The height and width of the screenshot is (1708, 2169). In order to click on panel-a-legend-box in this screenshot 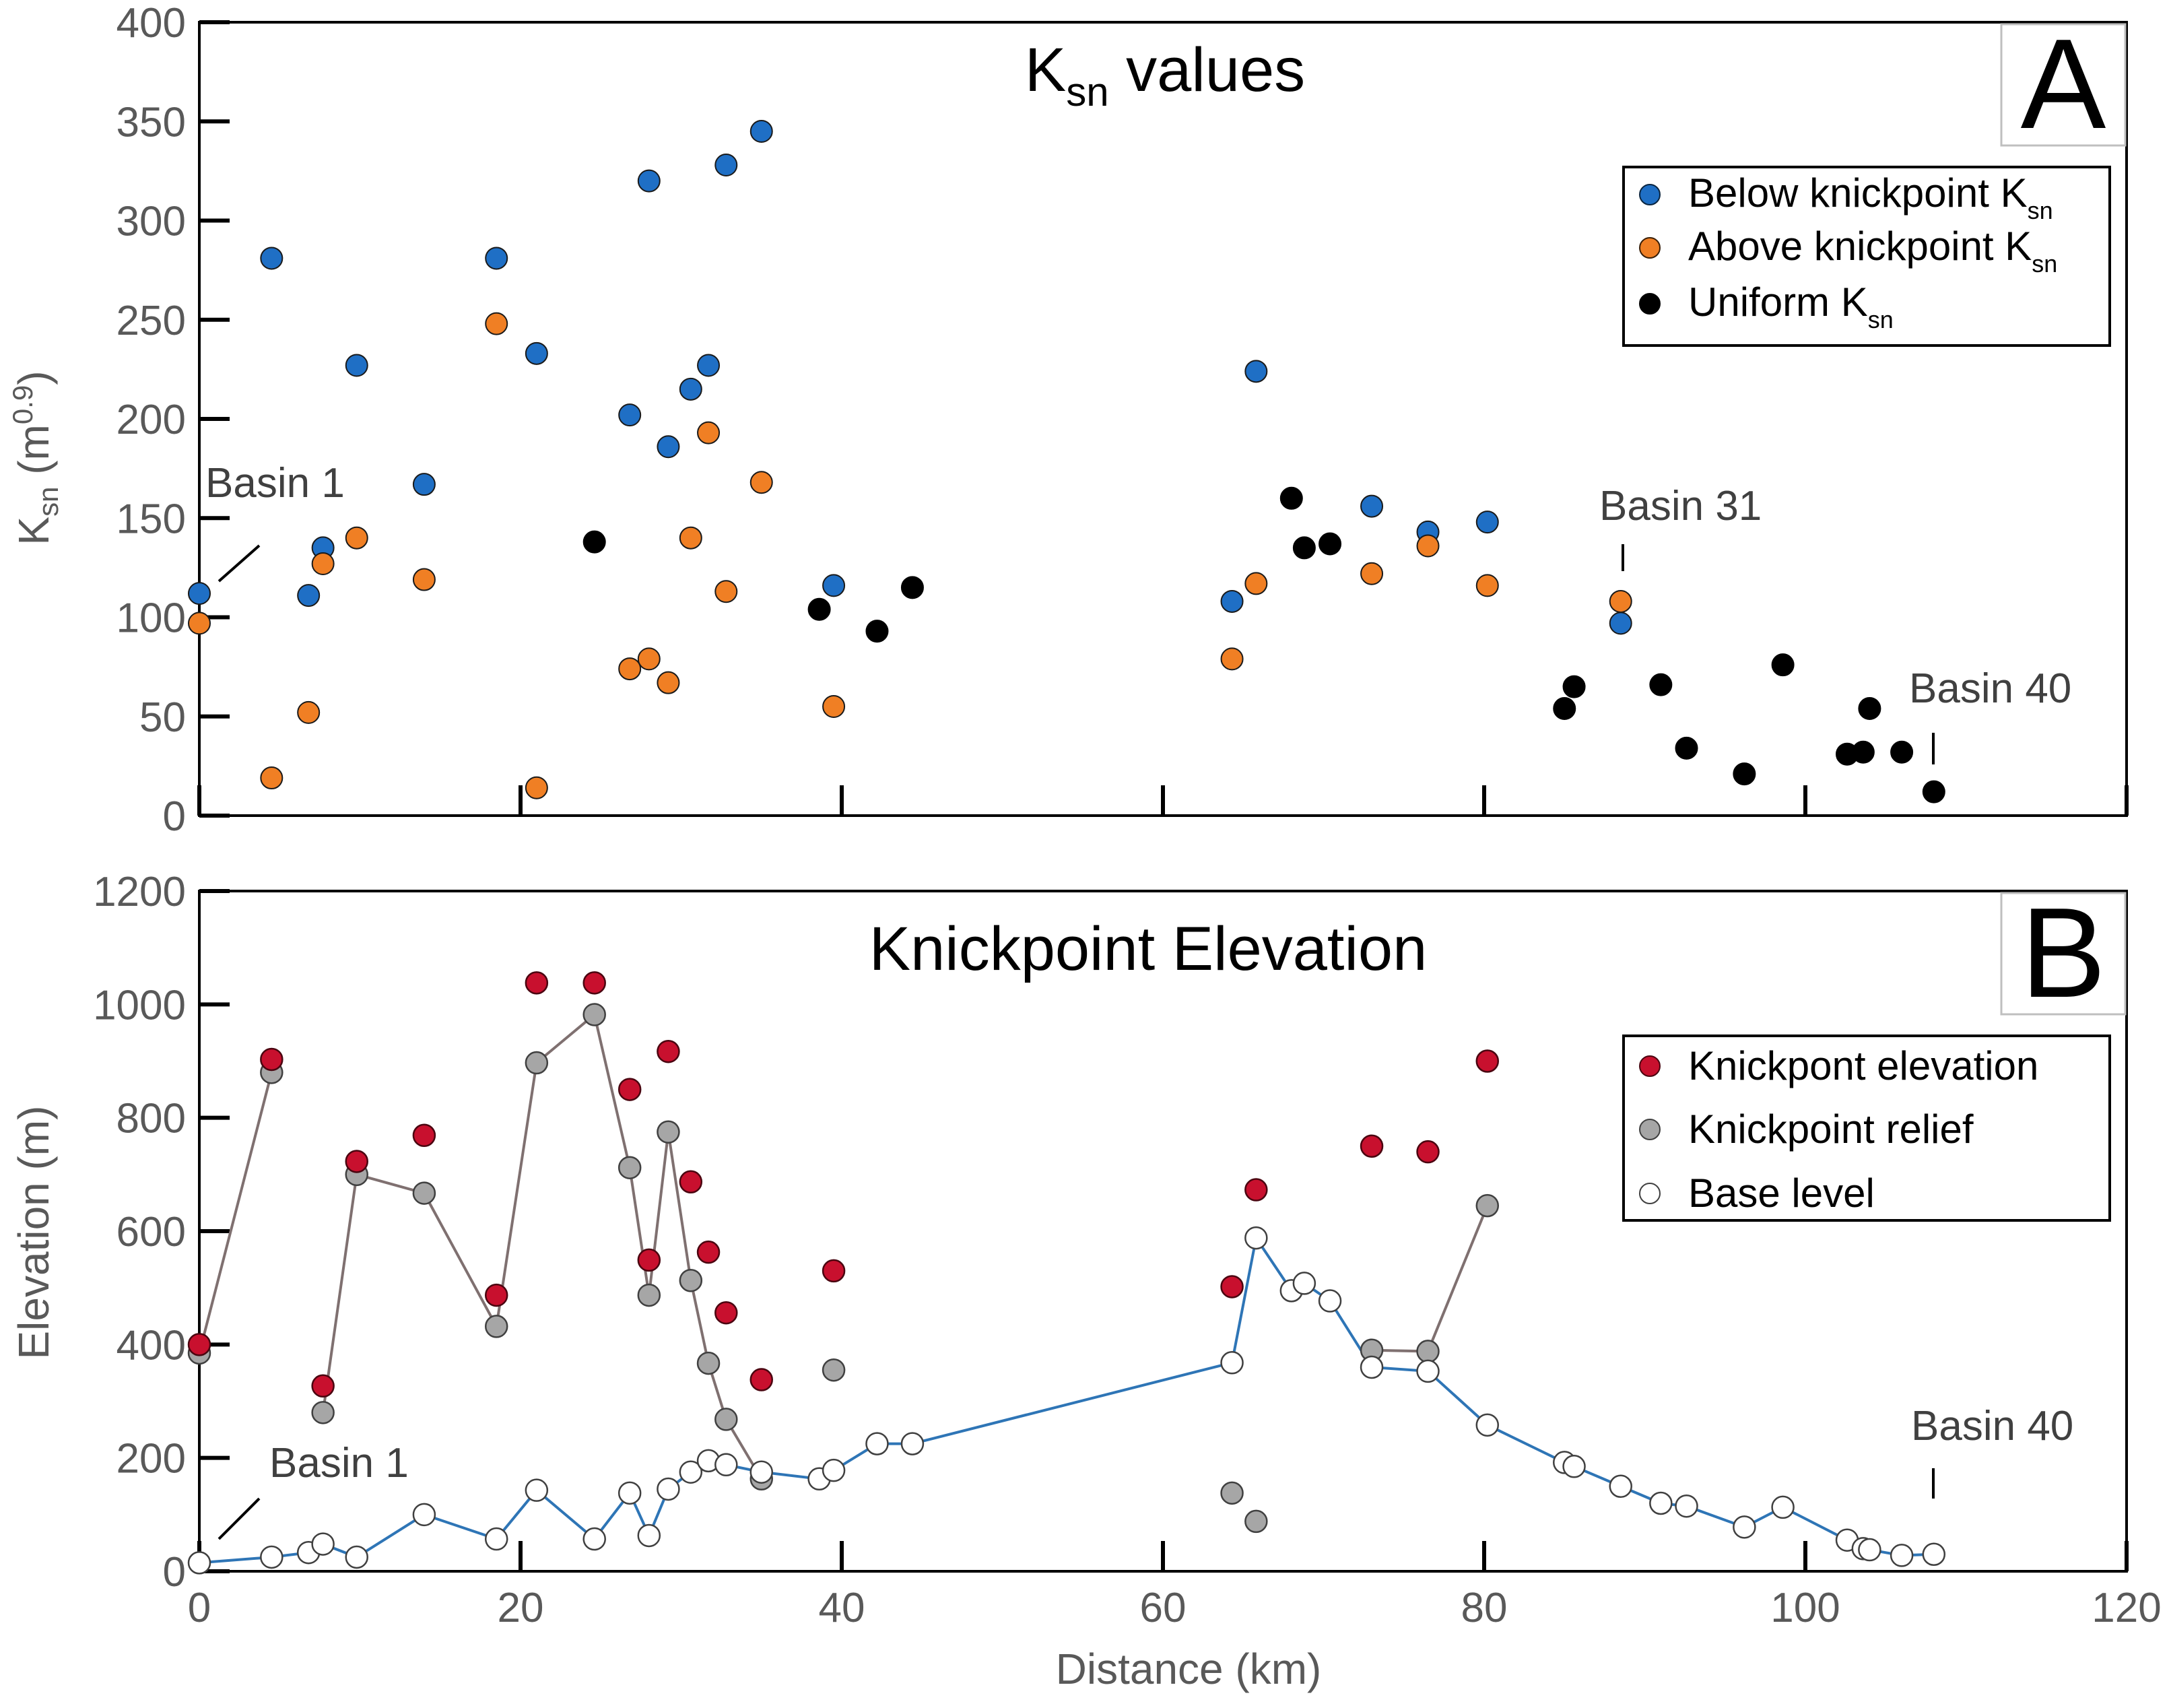, I will do `click(1867, 257)`.